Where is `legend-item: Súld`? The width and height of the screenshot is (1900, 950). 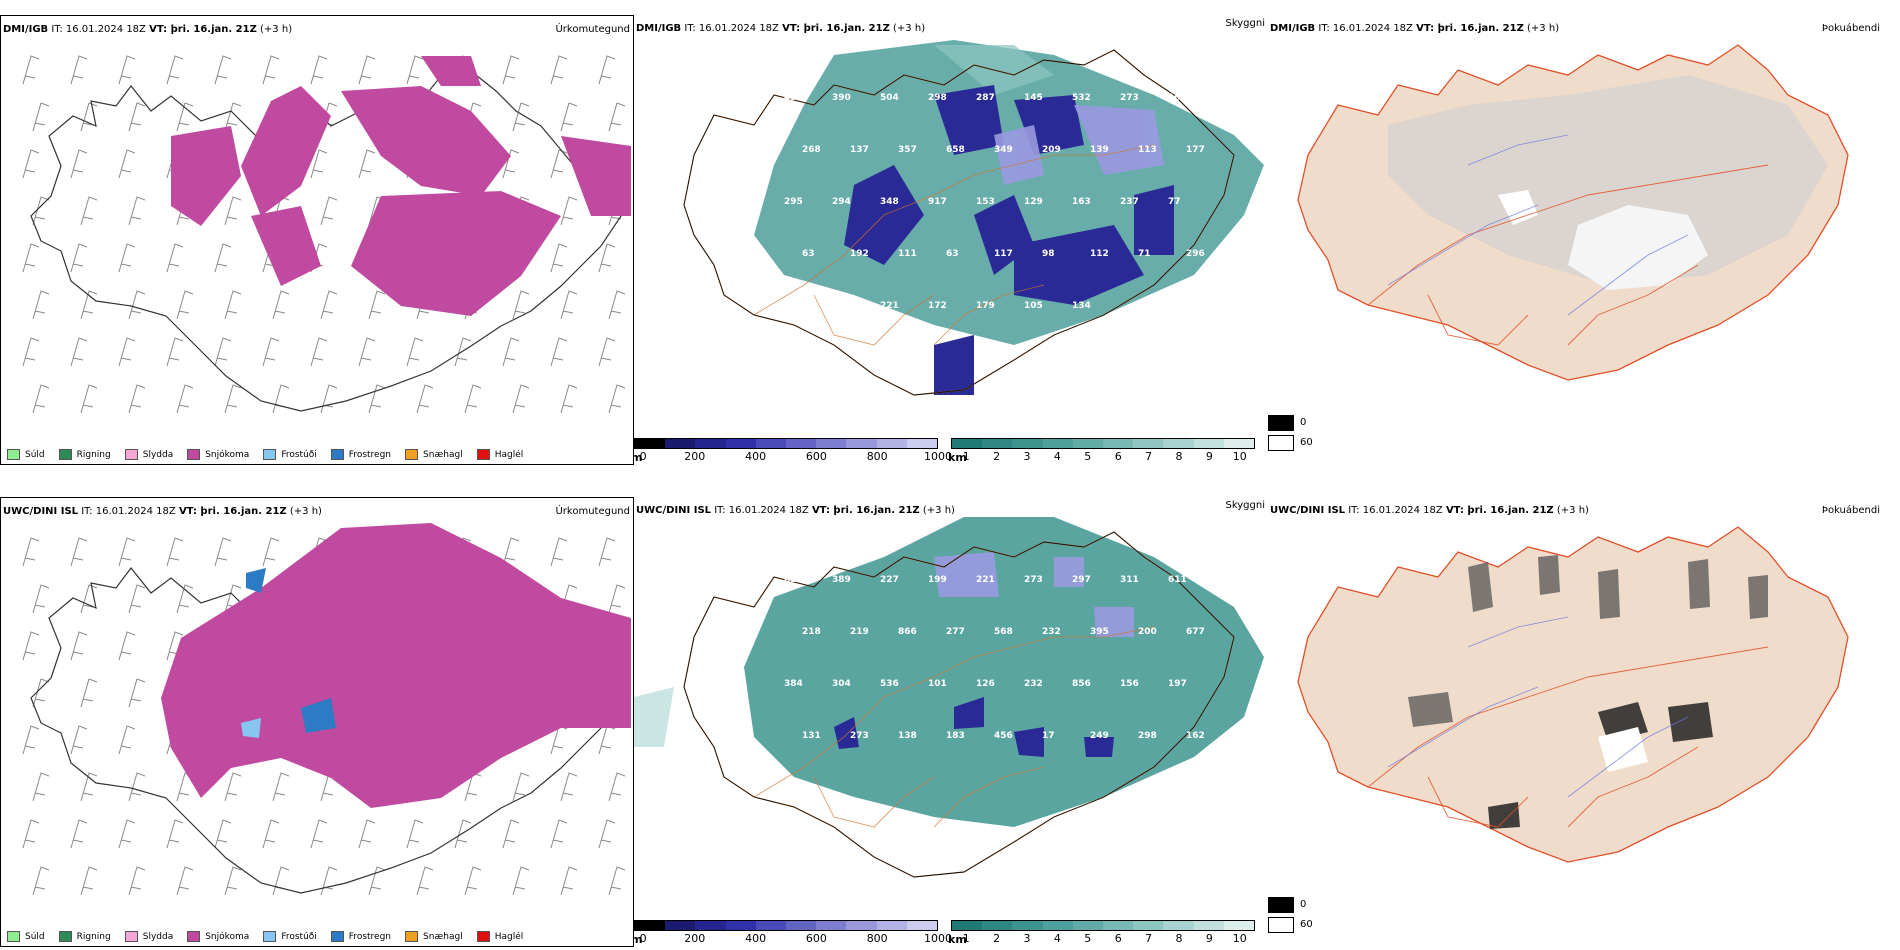
legend-item: Súld is located at coordinates (26, 454).